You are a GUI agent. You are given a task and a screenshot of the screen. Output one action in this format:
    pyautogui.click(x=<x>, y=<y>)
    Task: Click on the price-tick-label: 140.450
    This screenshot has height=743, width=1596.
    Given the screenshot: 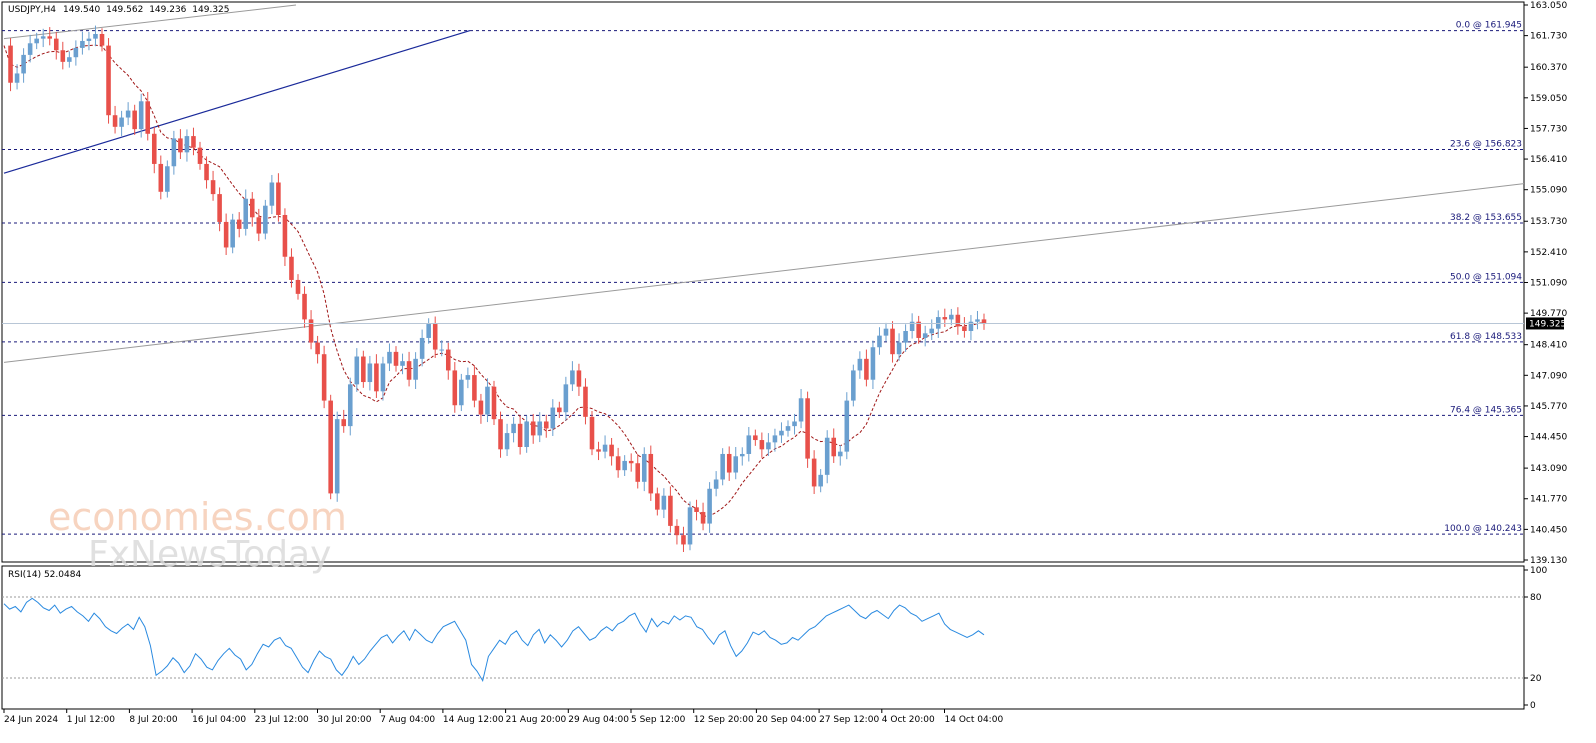 What is the action you would take?
    pyautogui.click(x=1548, y=530)
    